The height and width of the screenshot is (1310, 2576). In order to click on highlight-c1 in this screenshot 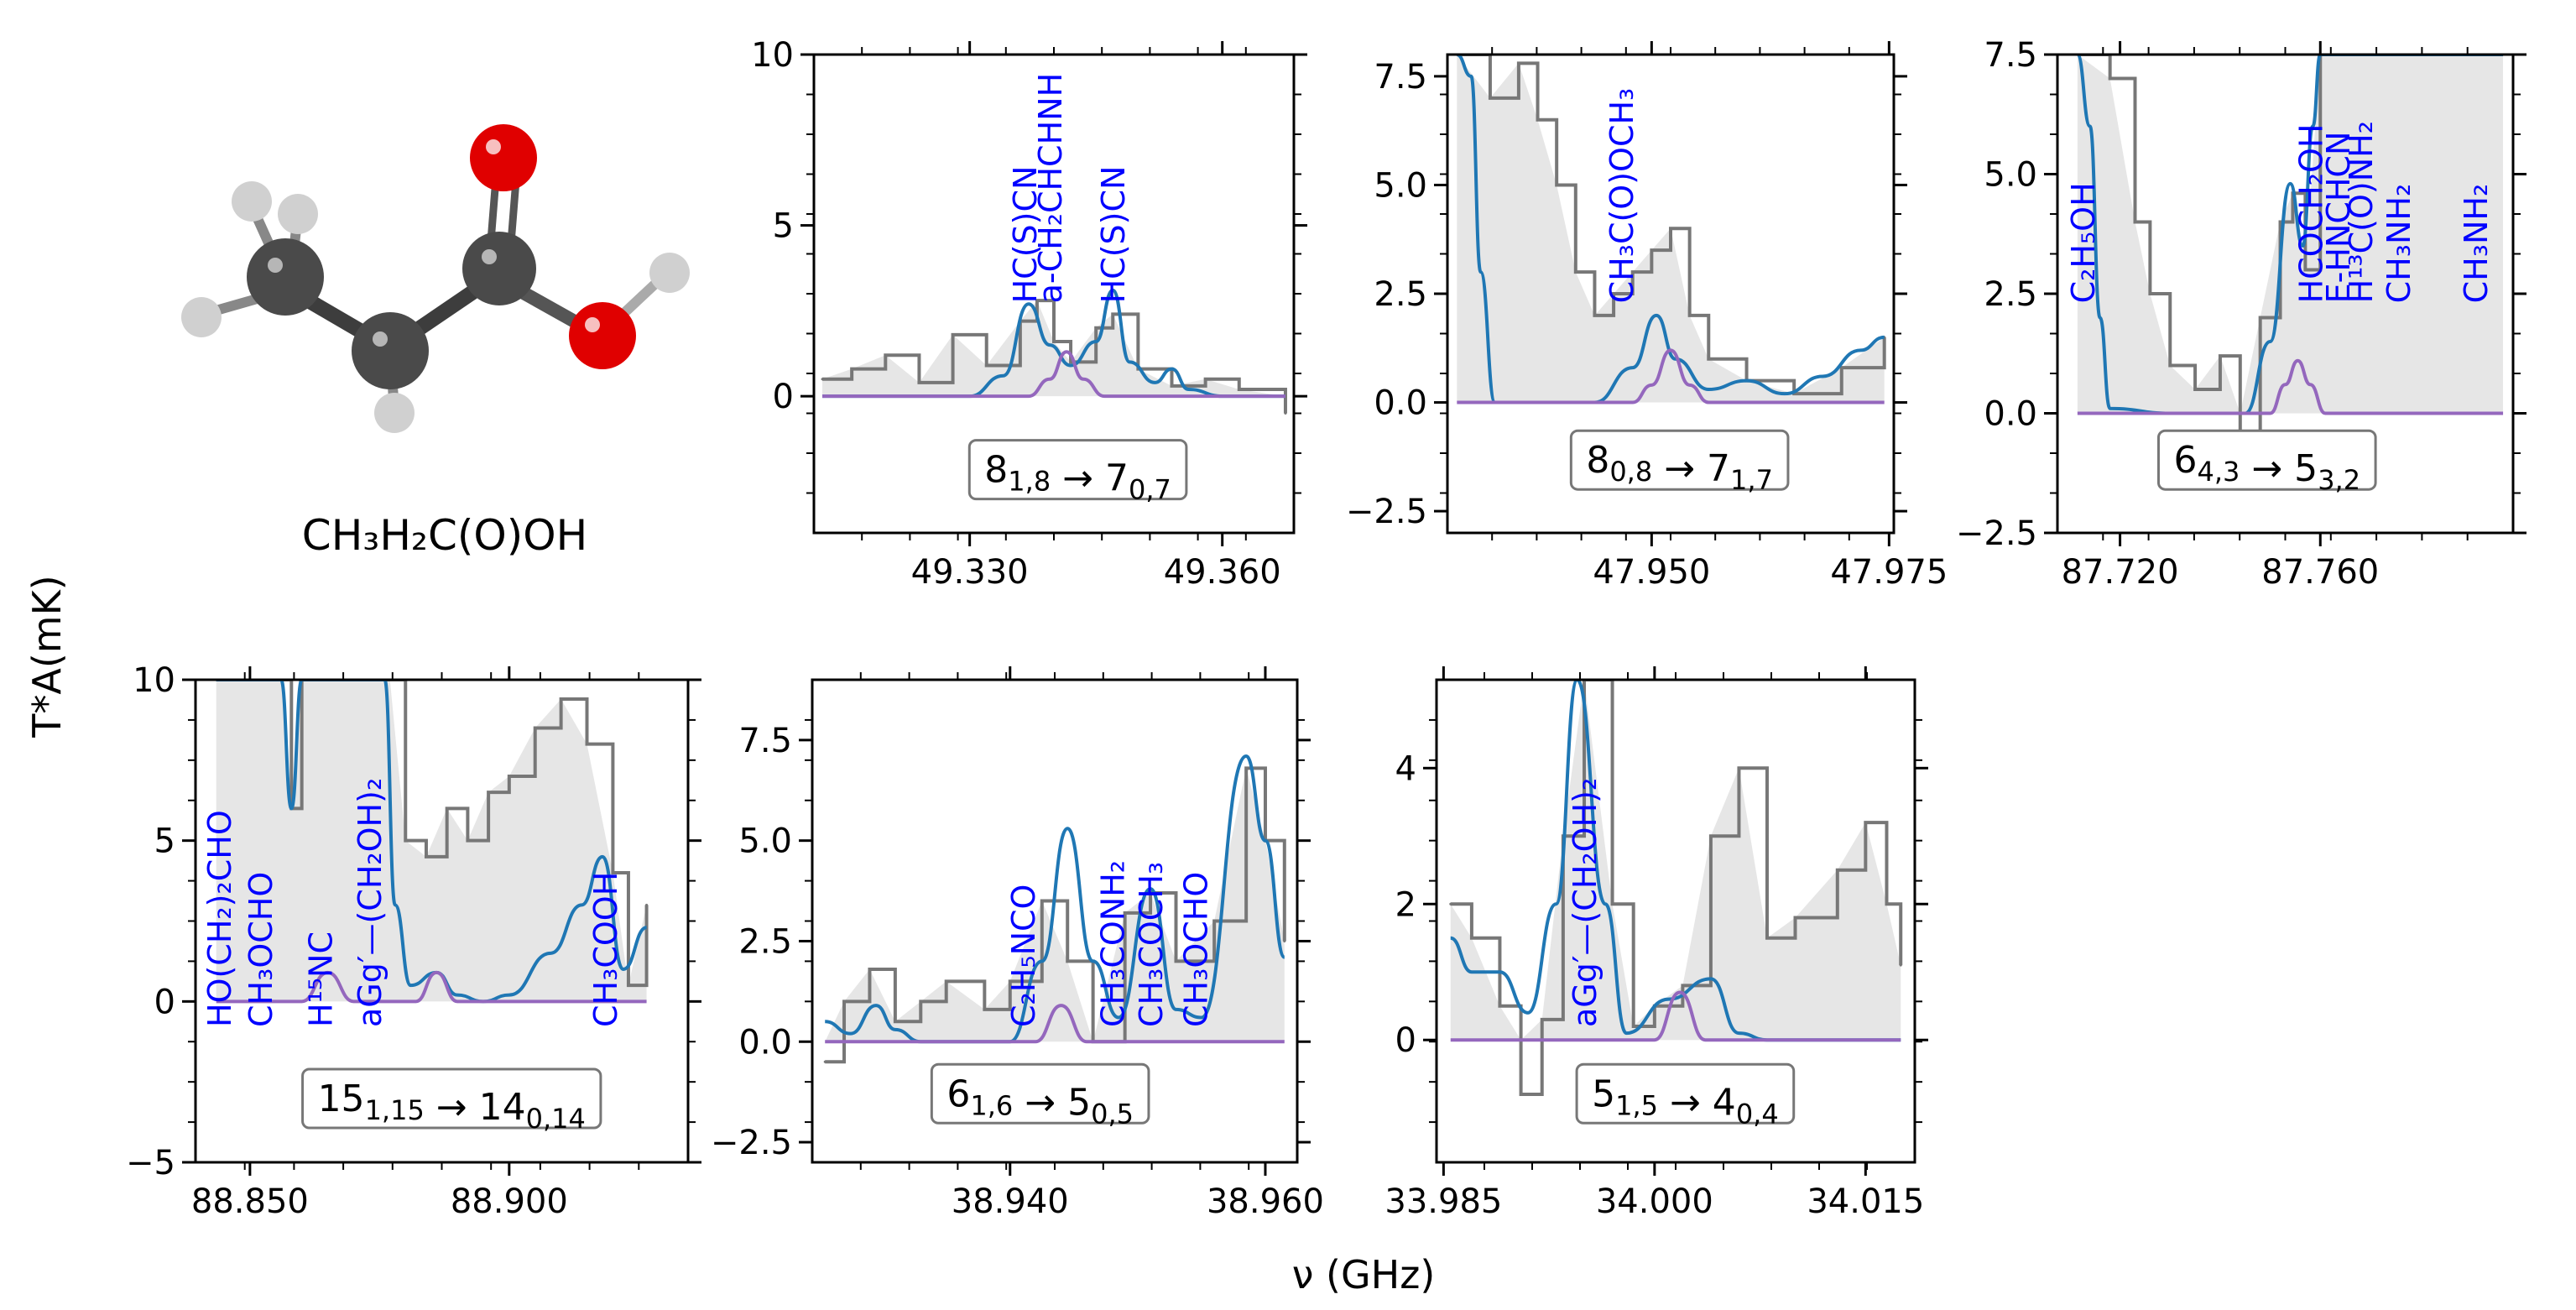, I will do `click(275, 265)`.